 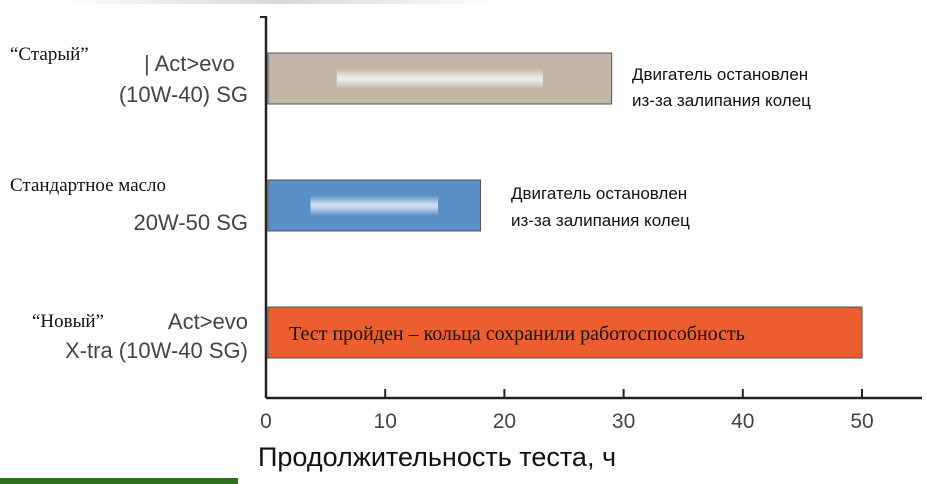 I want to click on category-label-line: 20W-50 SG, so click(x=190, y=222).